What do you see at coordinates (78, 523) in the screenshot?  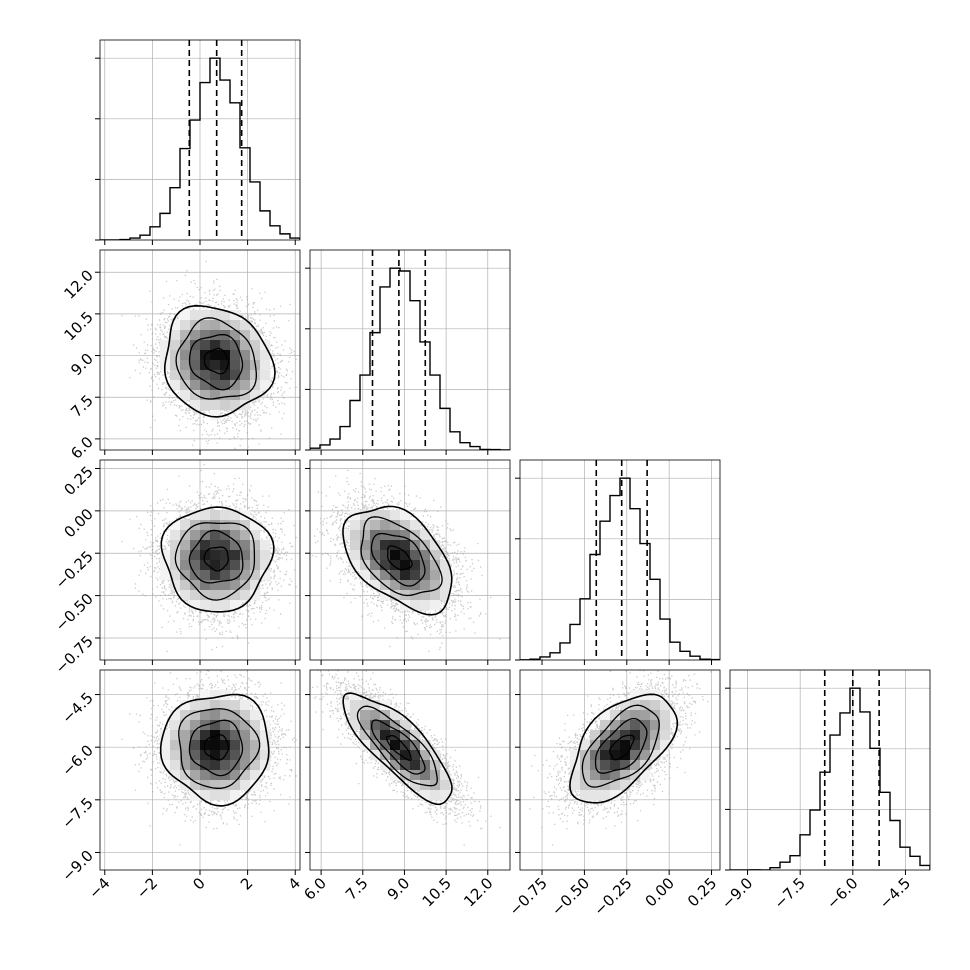 I see `y-tick-label: 0.00` at bounding box center [78, 523].